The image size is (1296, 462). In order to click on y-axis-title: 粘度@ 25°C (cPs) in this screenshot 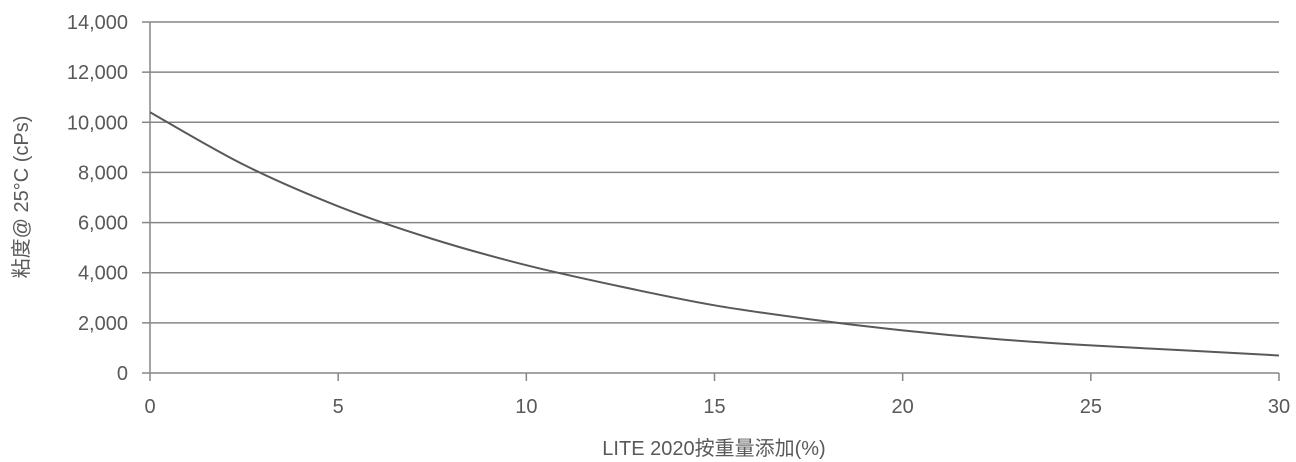, I will do `click(21, 197)`.